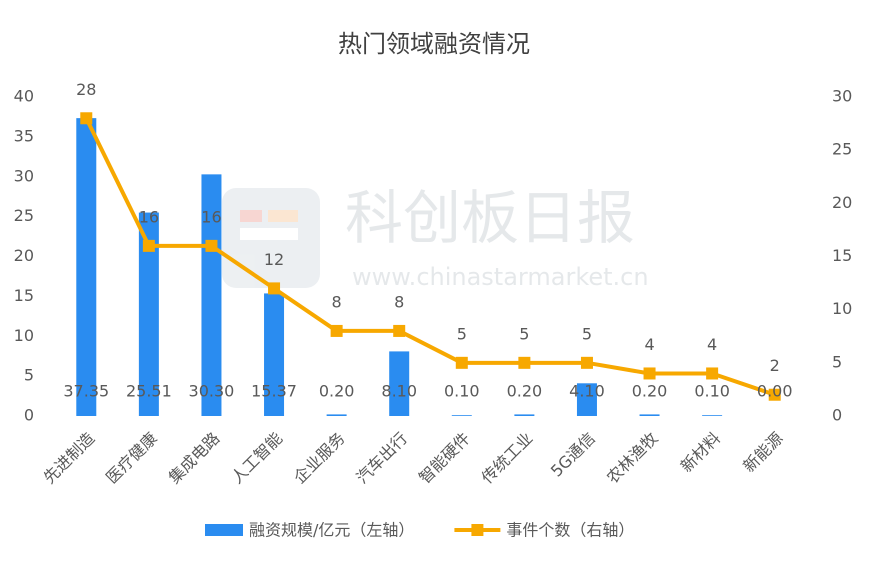 The width and height of the screenshot is (869, 564). I want to click on data-label: 15.37, so click(274, 391).